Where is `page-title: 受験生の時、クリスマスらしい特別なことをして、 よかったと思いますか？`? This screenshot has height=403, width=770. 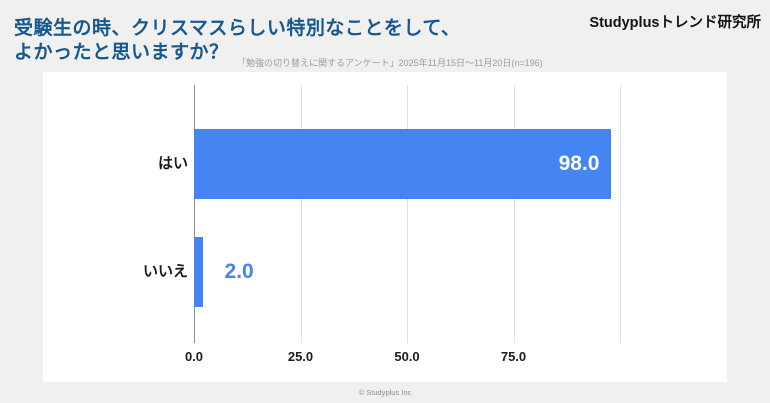 page-title: 受験生の時、クリスマスらしい特別なことをして、 よかったと思いますか？ is located at coordinates (237, 40).